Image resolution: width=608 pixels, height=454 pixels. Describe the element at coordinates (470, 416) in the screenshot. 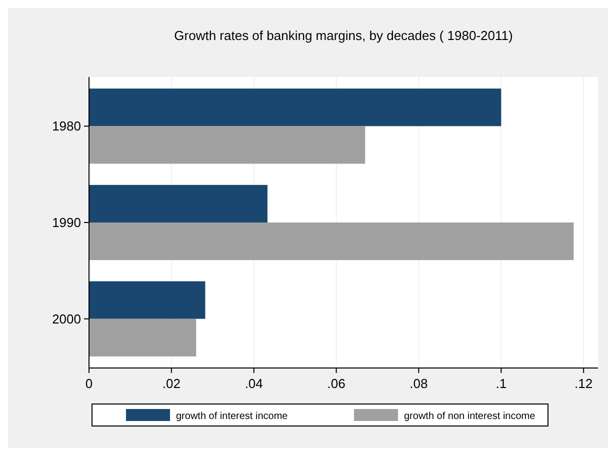

I see `legend-label: growth of non interest income` at that location.